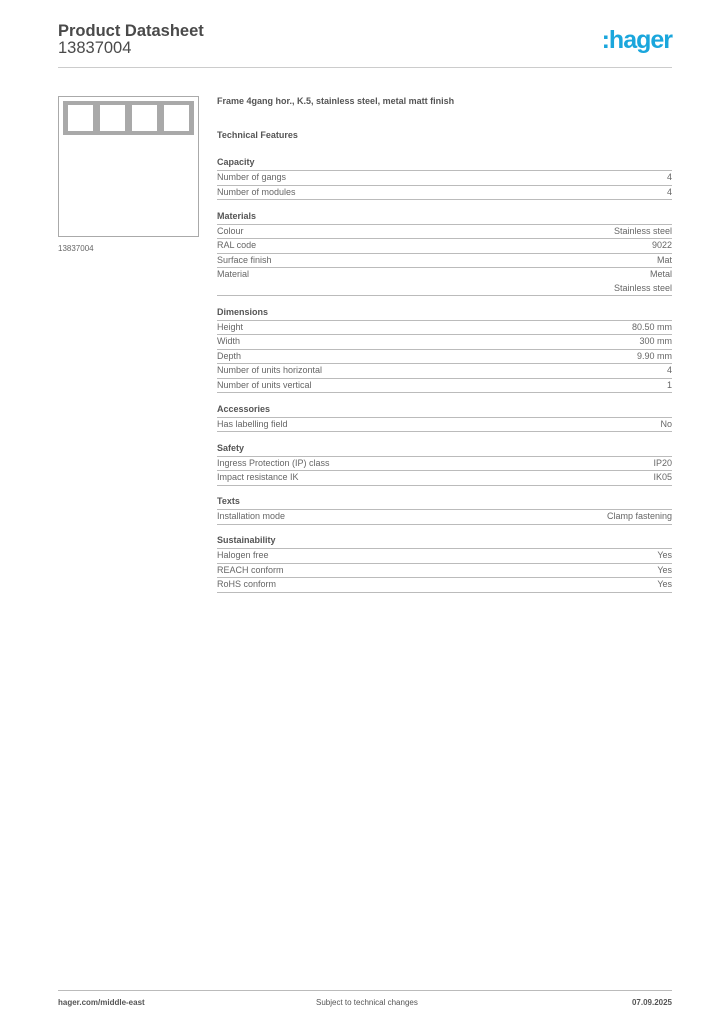 Image resolution: width=724 pixels, height=1024 pixels. Describe the element at coordinates (252, 423) in the screenshot. I see `row-label: Has labelling field` at that location.